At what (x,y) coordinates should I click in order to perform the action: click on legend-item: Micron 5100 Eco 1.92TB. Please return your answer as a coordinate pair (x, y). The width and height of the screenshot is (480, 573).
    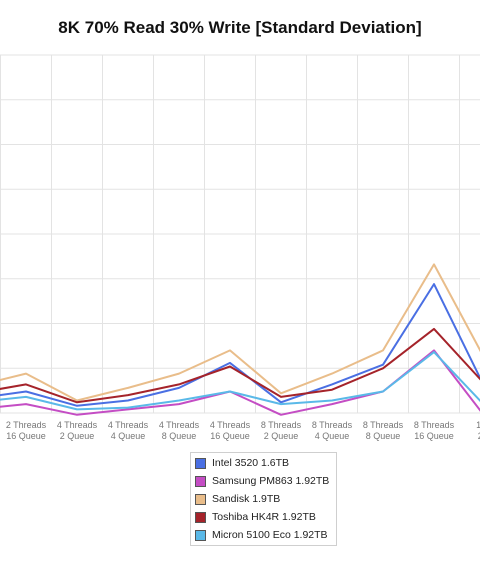
    Looking at the image, I should click on (263, 535).